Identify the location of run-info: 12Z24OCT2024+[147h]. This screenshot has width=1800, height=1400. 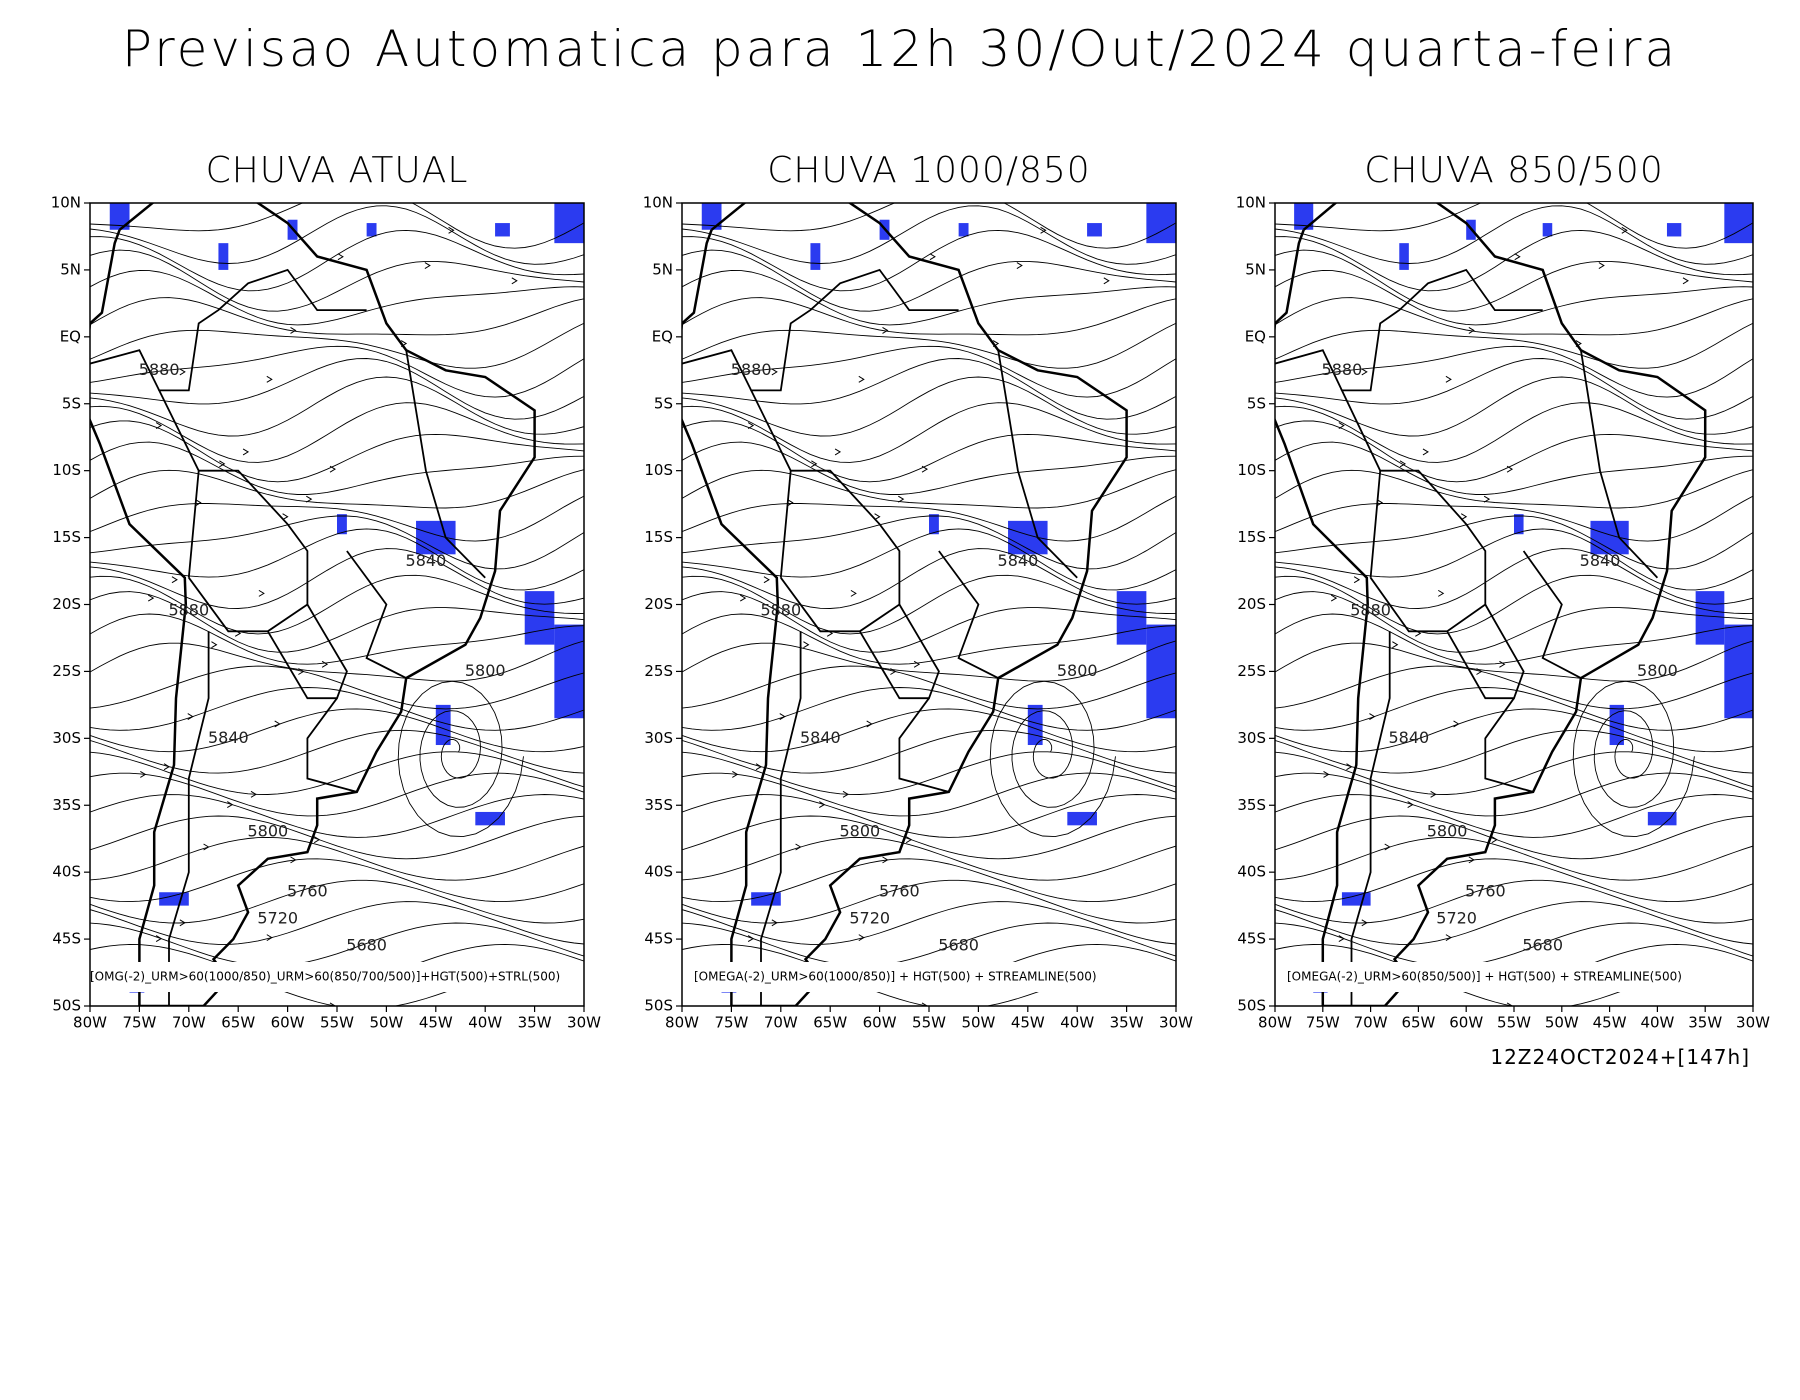
(1620, 1057).